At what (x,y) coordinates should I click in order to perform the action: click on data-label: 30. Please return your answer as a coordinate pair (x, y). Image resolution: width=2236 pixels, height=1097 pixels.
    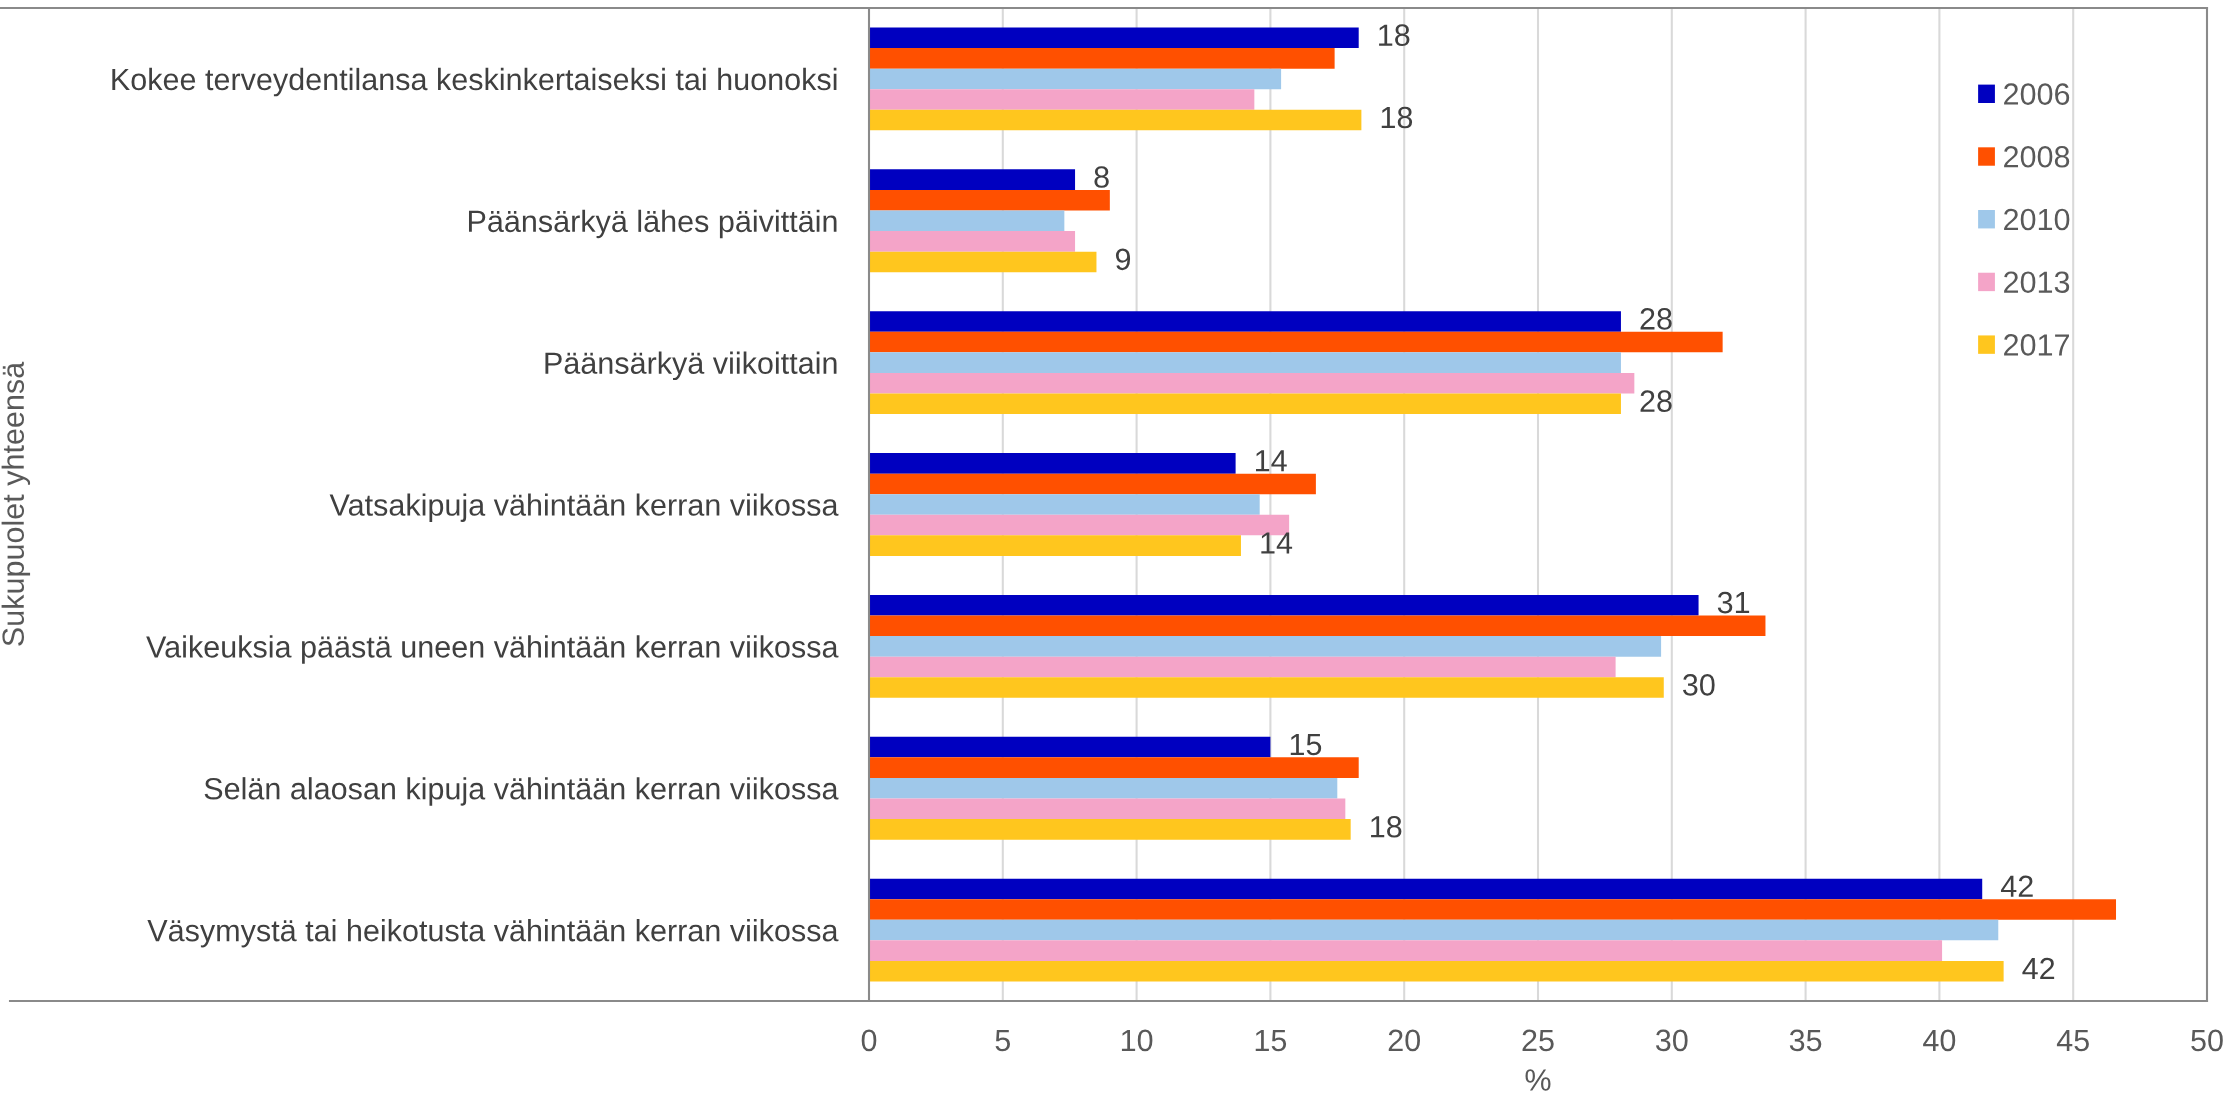
    Looking at the image, I should click on (1698, 685).